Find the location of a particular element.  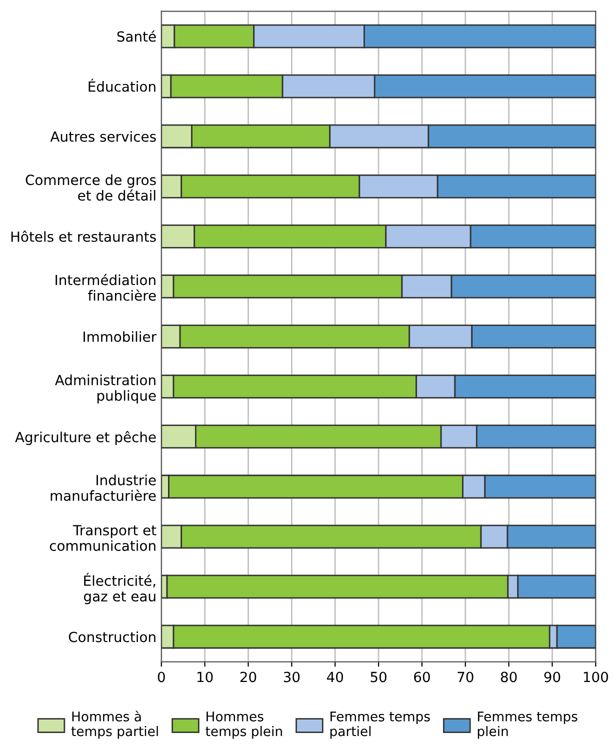

x-tick-label: 30 is located at coordinates (292, 677).